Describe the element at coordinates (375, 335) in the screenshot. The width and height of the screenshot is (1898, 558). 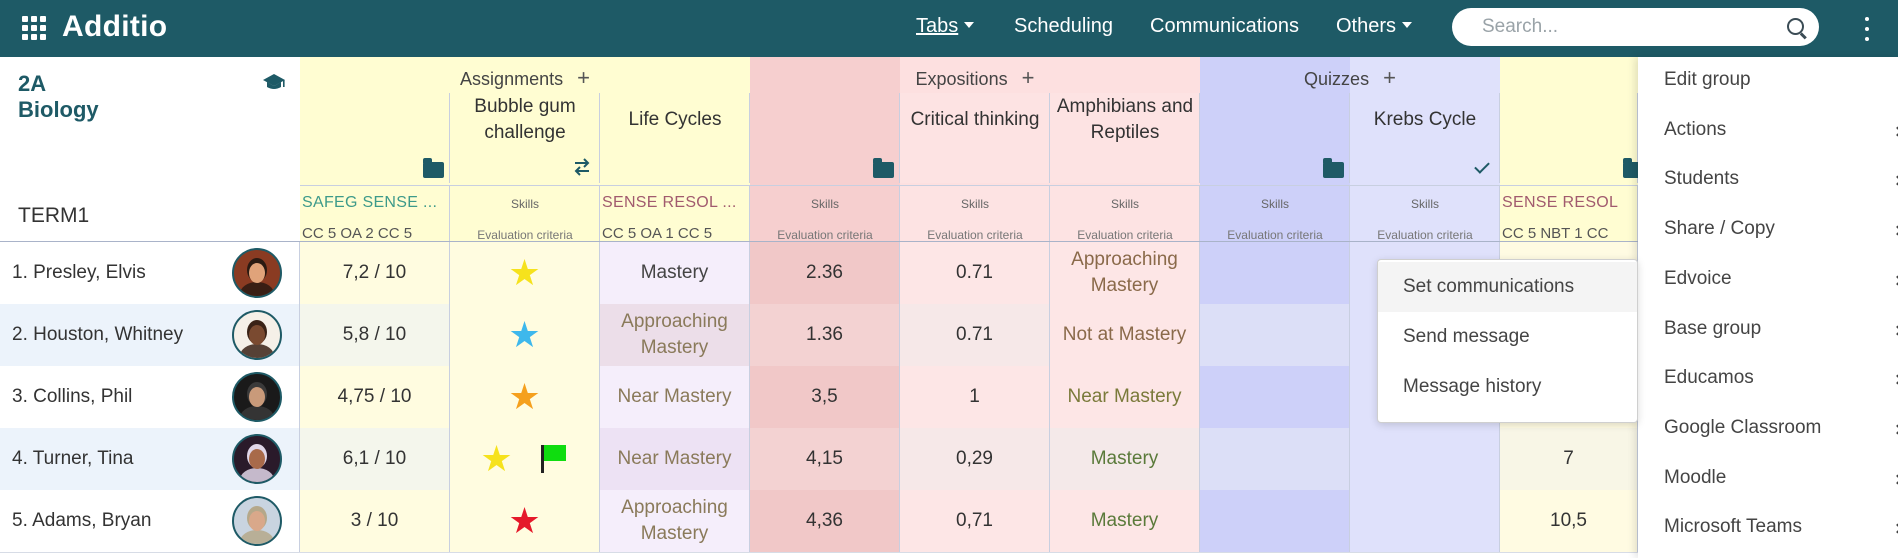
I see `grade-cell: 5,8 / 10` at that location.